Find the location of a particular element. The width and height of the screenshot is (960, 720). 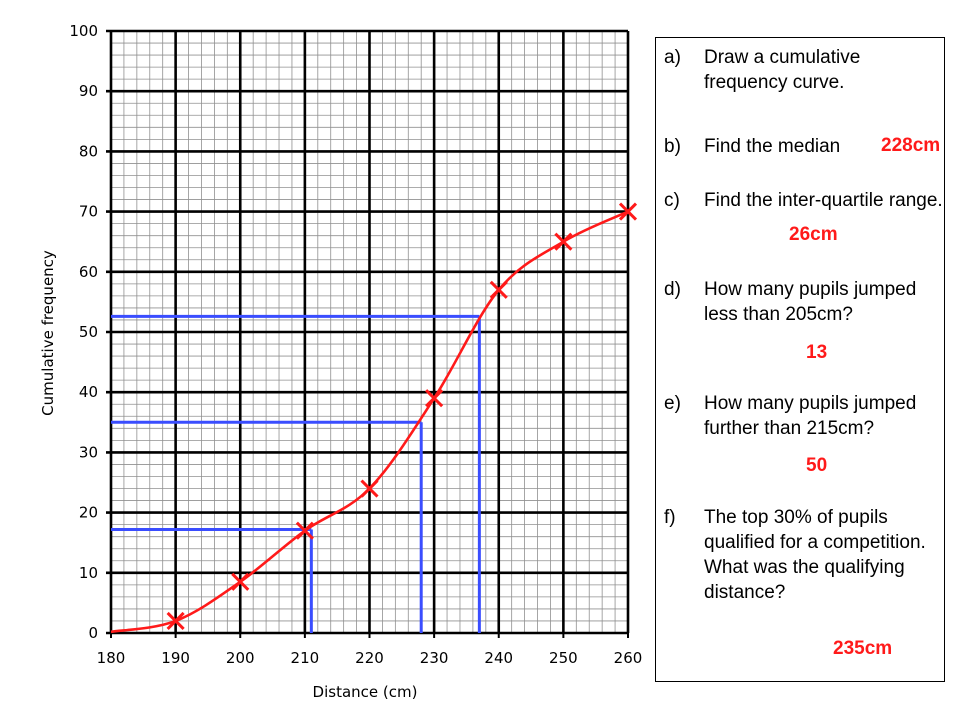

y-tick-labels: 0 10 20 30 40 50 60 70 80 90 100 is located at coordinates (83, 332).